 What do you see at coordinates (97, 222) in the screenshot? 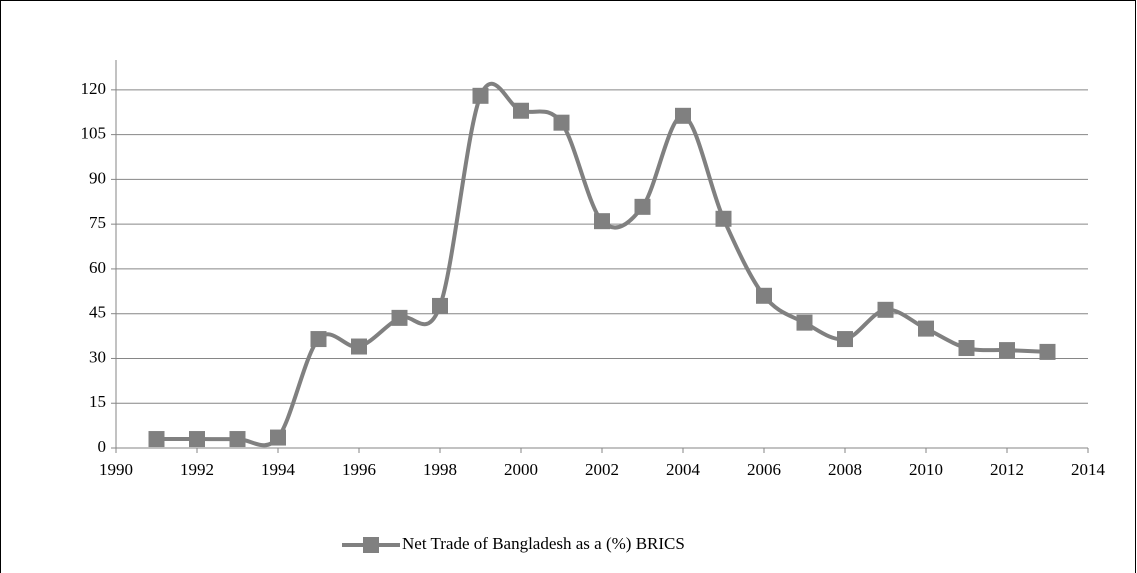
I see `y-tick-label: 75` at bounding box center [97, 222].